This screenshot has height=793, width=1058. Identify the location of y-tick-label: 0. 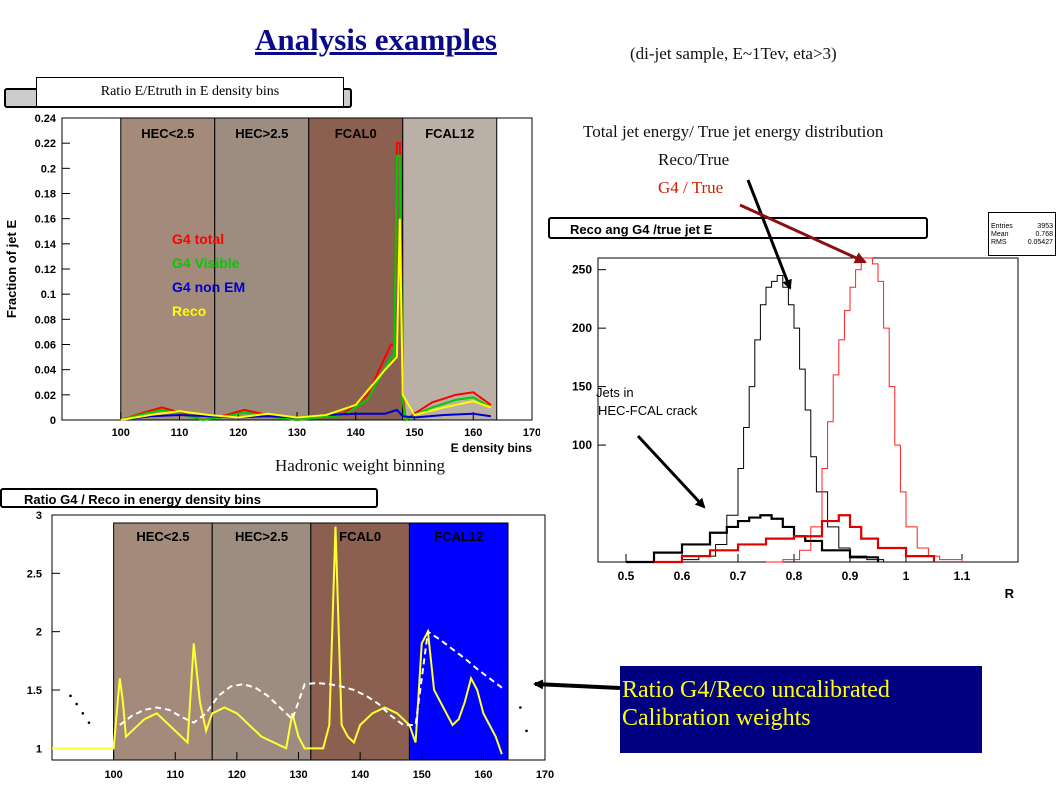
(53, 421).